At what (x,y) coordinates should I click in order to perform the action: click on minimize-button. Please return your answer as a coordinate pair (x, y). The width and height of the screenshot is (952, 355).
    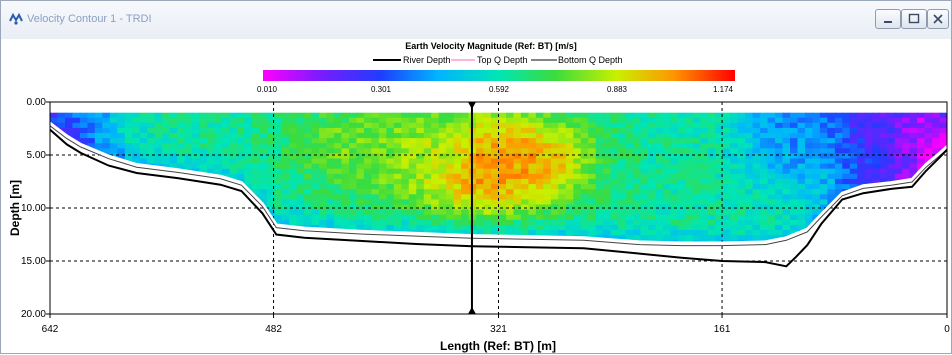
    Looking at the image, I should click on (888, 19).